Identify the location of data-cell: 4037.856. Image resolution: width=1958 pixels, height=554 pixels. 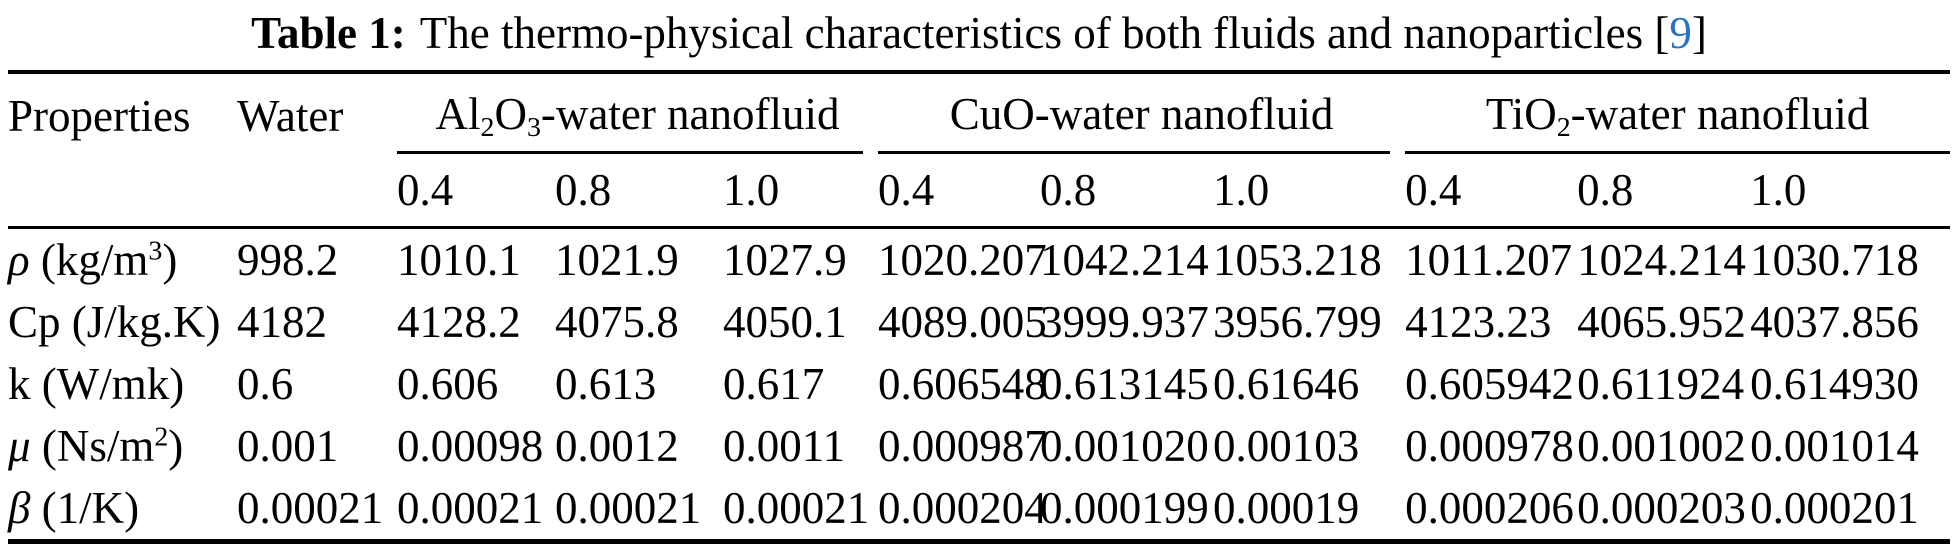
(1834, 322).